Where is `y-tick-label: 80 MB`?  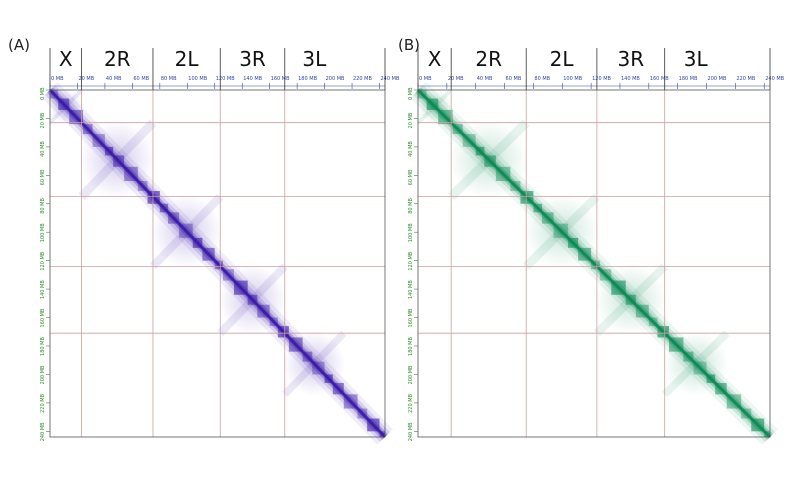 y-tick-label: 80 MB is located at coordinates (43, 206).